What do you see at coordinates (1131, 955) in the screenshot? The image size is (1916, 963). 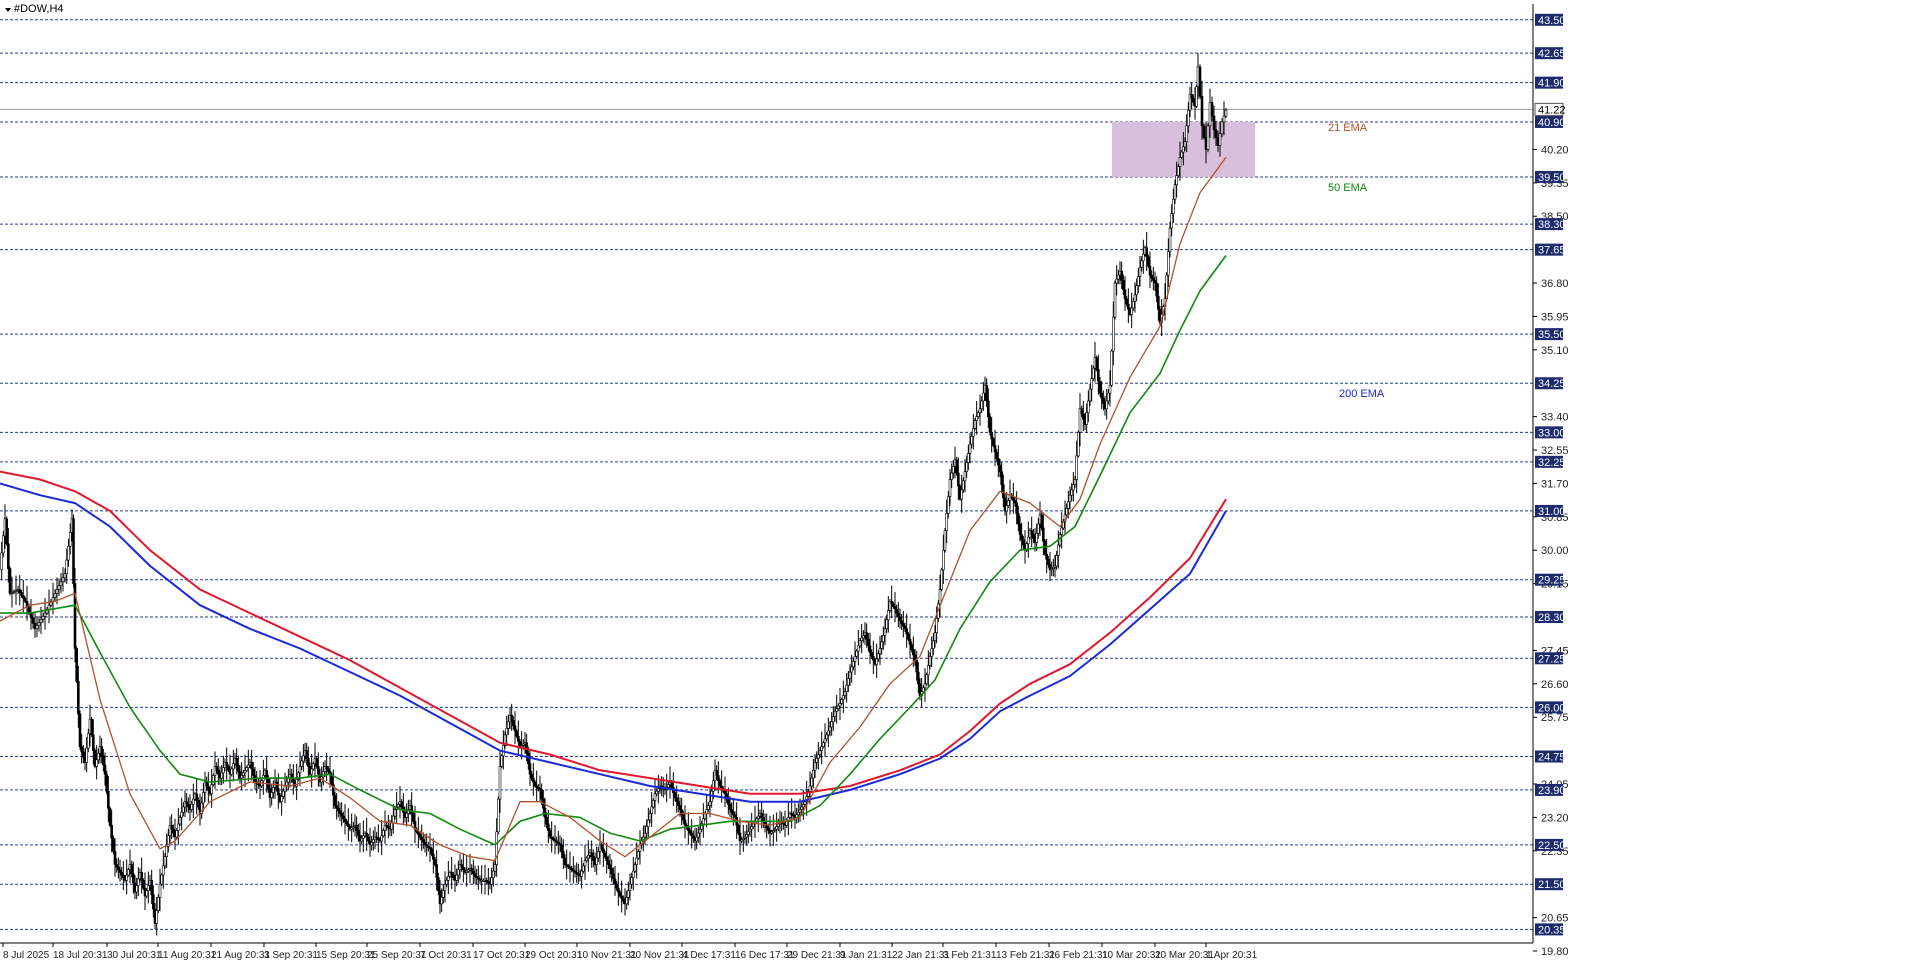 I see `x-tick-label: 10 Mar 20:31` at bounding box center [1131, 955].